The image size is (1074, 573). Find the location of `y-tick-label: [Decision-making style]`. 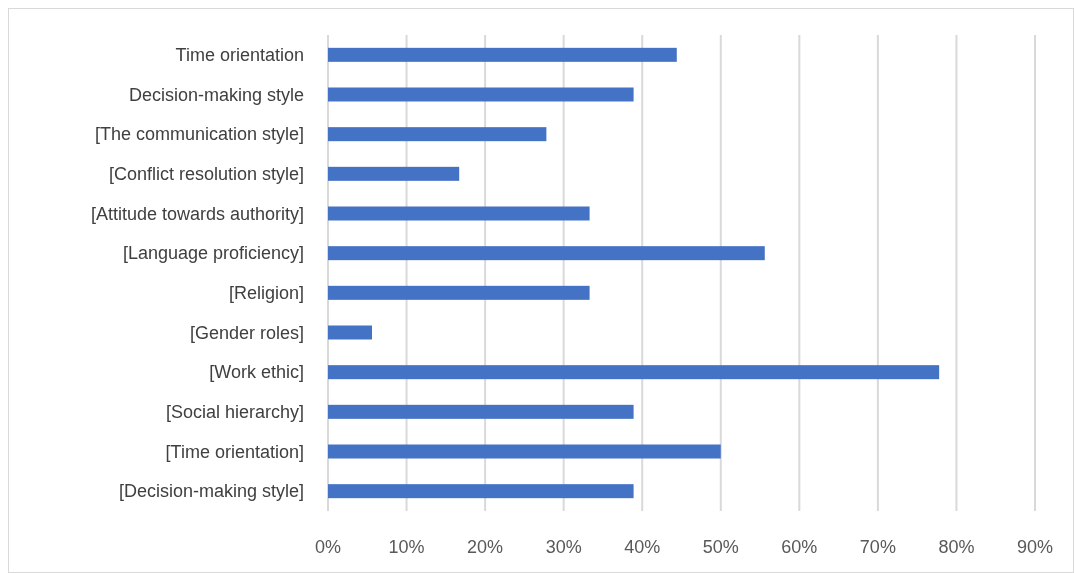

y-tick-label: [Decision-making style] is located at coordinates (211, 491).